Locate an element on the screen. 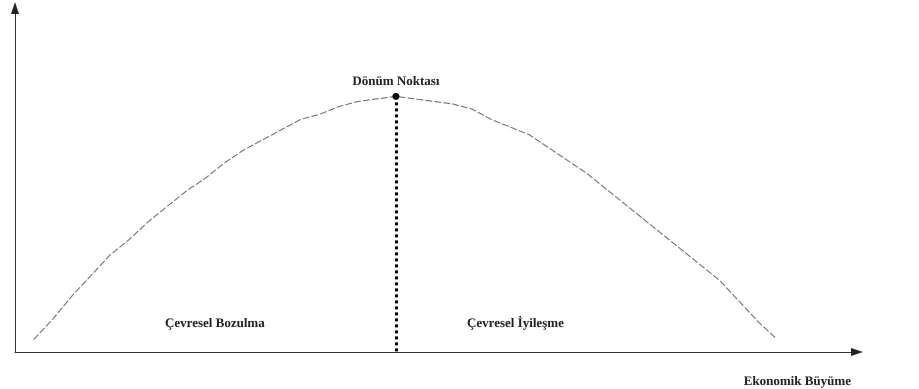  x-axis-title: Ekonomik Büyüme is located at coordinates (798, 380).